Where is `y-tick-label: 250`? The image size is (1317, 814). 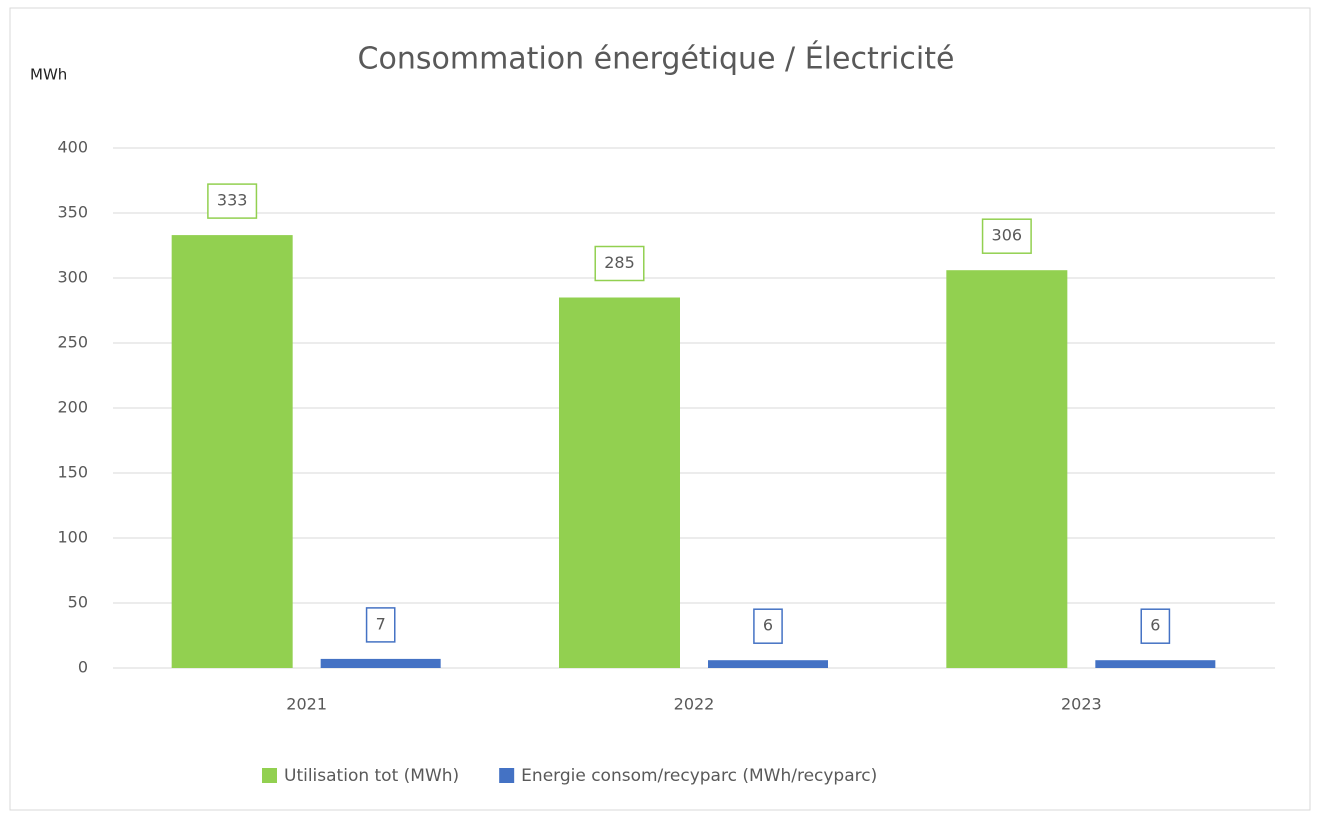
y-tick-label: 250 is located at coordinates (72, 342).